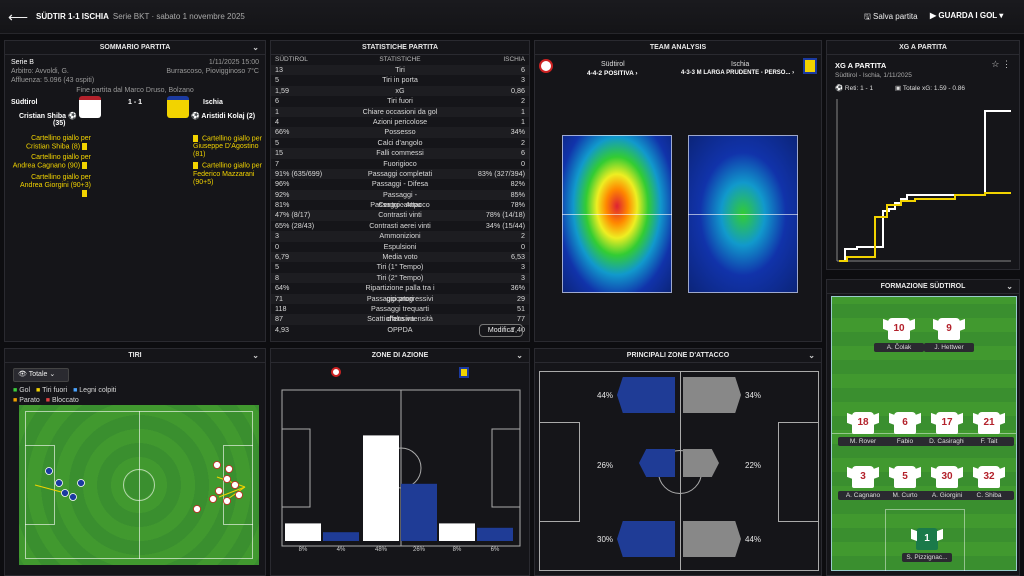 This screenshot has width=1024, height=576. I want to click on stat-home-value: 71, so click(279, 298).